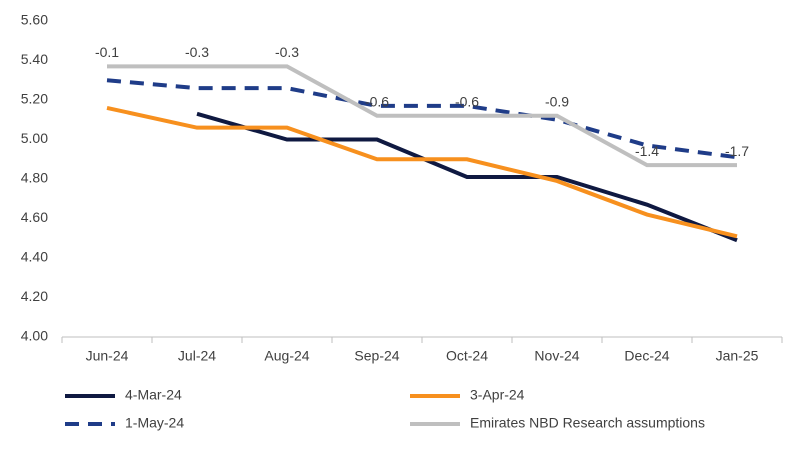 The height and width of the screenshot is (450, 805). What do you see at coordinates (34, 336) in the screenshot?
I see `y-tick-label: 4.00` at bounding box center [34, 336].